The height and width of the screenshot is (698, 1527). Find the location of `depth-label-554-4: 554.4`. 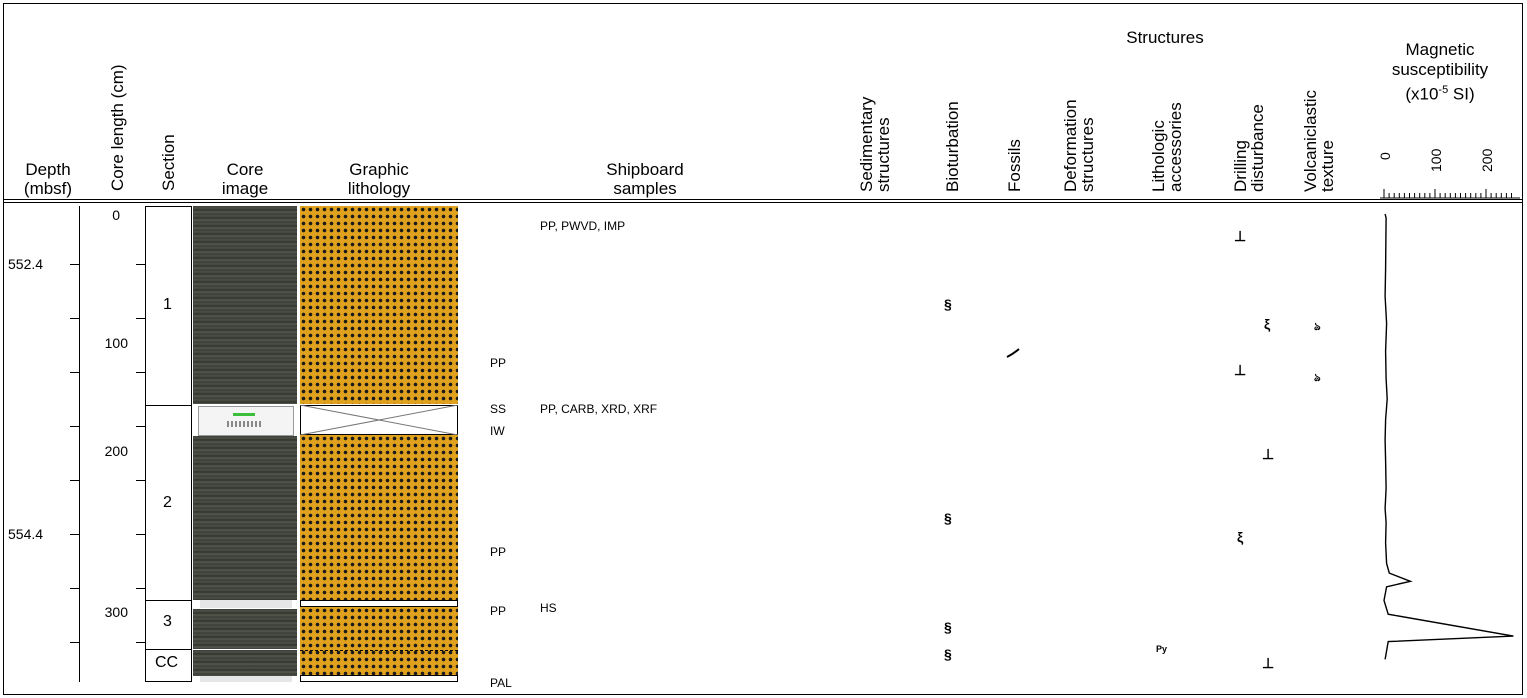

depth-label-554-4: 554.4 is located at coordinates (26, 534).